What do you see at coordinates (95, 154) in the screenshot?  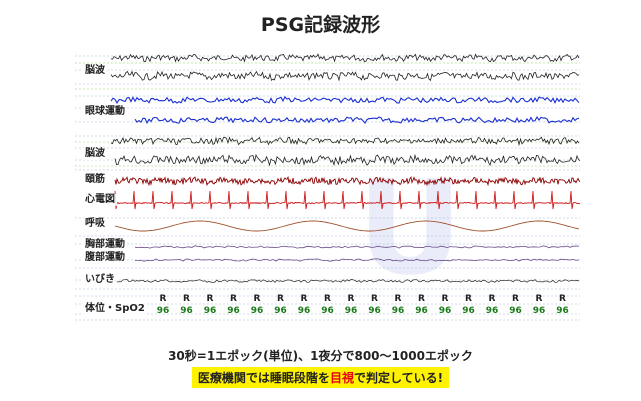 I see `channel-label-eeg-2: 脳波` at bounding box center [95, 154].